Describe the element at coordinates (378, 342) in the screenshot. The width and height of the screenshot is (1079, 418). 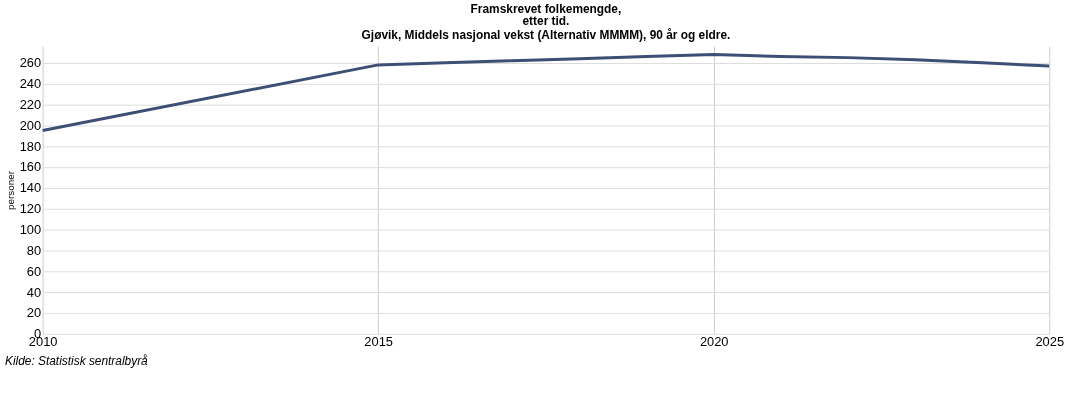
I see `x-tick-label: 2015` at that location.